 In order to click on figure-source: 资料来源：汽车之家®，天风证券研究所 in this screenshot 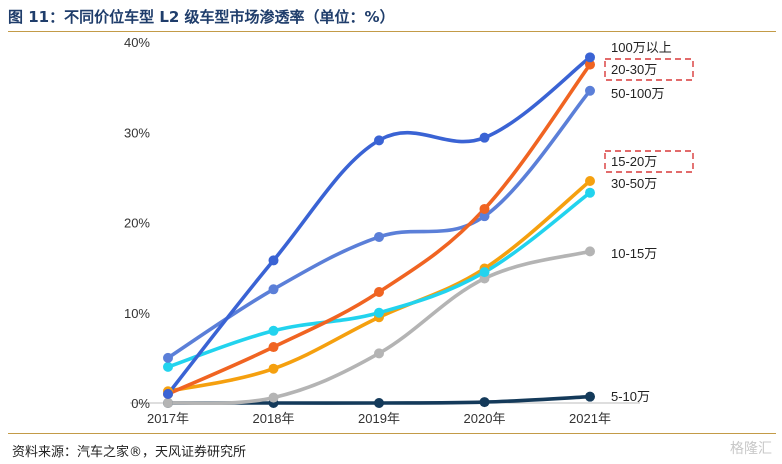, I will do `click(129, 452)`.